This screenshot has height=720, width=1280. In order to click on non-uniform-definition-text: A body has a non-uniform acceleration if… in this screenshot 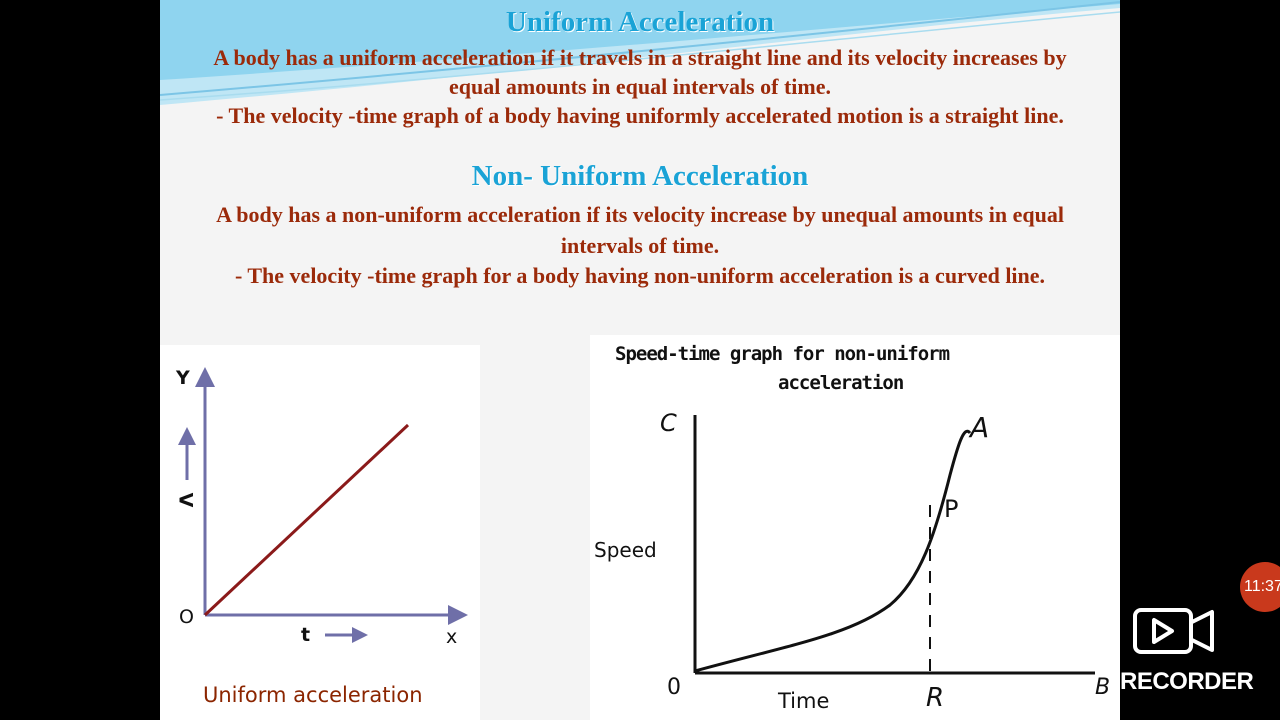, I will do `click(640, 230)`.